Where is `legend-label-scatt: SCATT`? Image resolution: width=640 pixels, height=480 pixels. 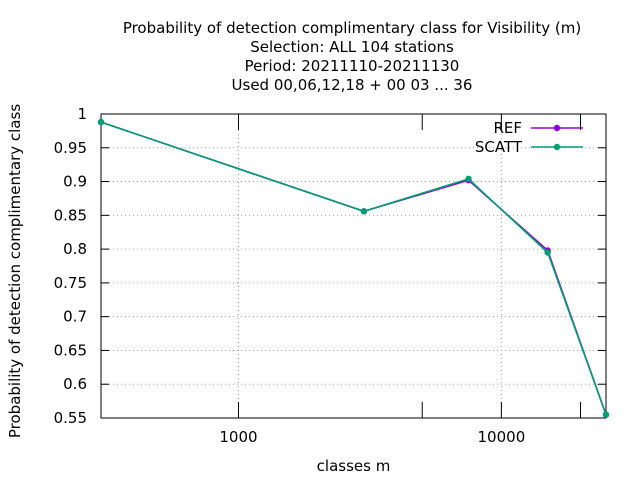 legend-label-scatt: SCATT is located at coordinates (499, 147).